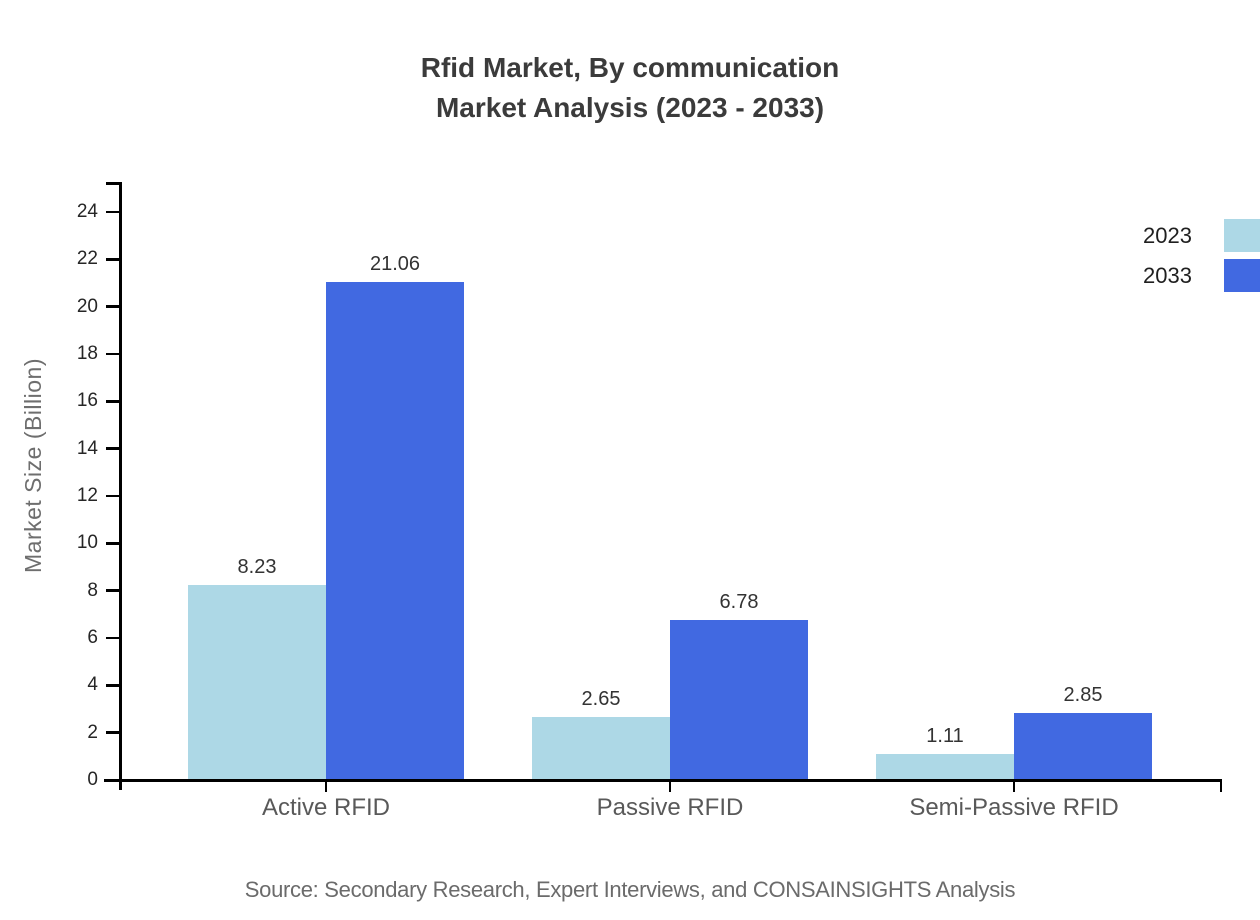 The height and width of the screenshot is (920, 1260). What do you see at coordinates (92, 685) in the screenshot?
I see `y-tick-label-4: 4` at bounding box center [92, 685].